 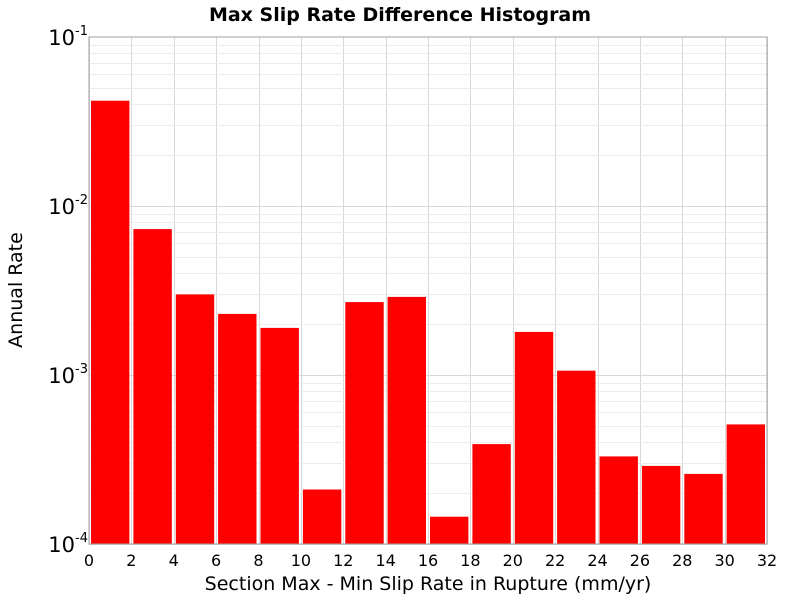 I want to click on x-tick-label: 4, so click(x=174, y=560).